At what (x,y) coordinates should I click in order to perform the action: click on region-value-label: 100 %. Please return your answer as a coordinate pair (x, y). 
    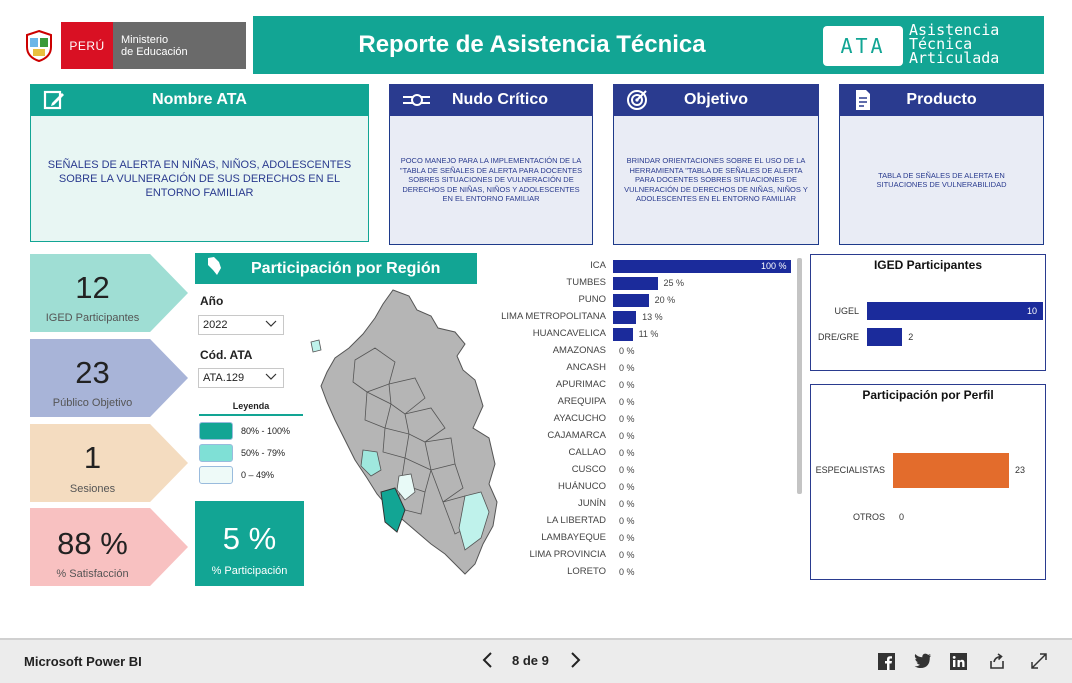
    Looking at the image, I should click on (774, 266).